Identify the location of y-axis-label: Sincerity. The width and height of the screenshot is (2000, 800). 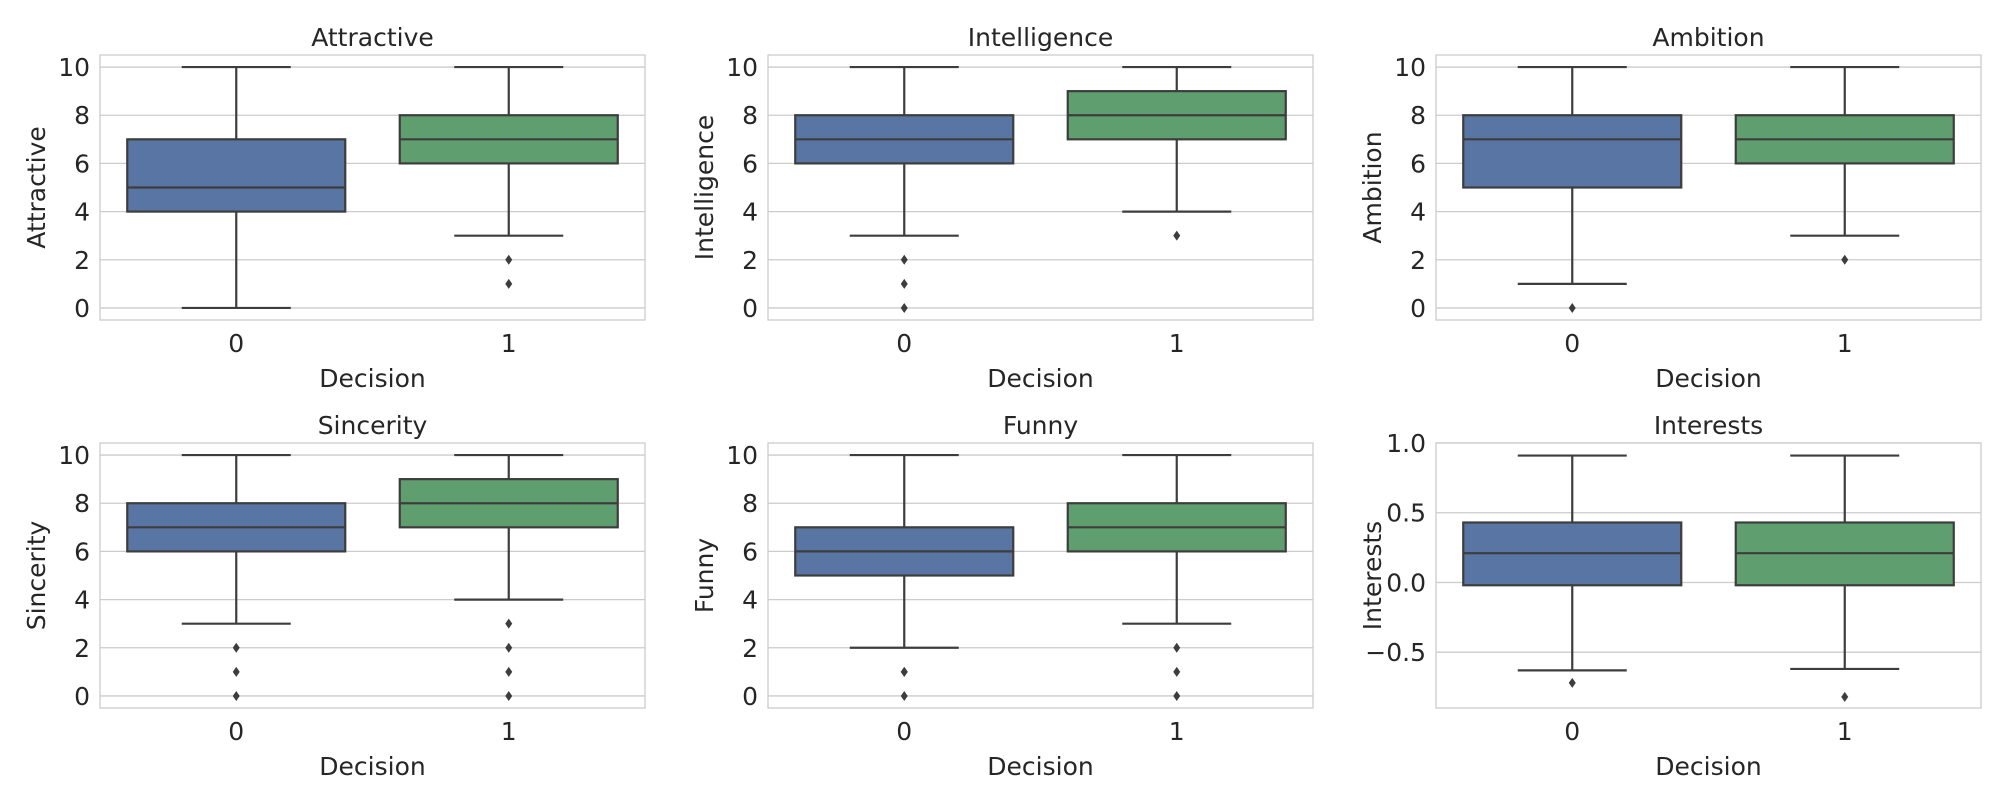
(36, 575).